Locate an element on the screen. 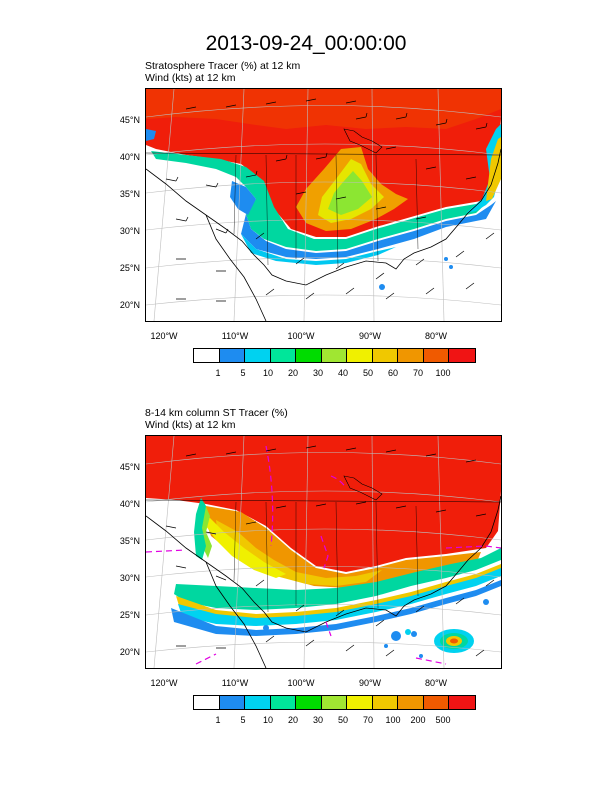 This screenshot has height=792, width=612. p2-lat-label-20: 20°N is located at coordinates (129, 652).